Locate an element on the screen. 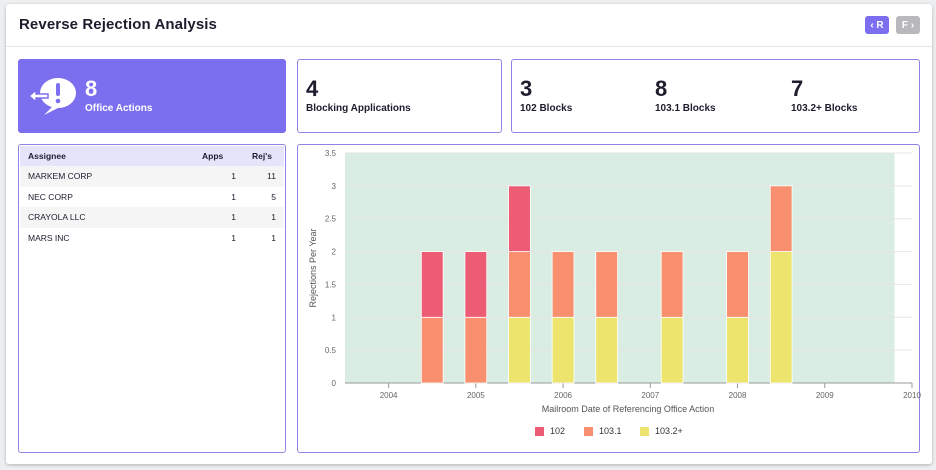 The image size is (936, 470). legend-item-103-2: 103.2+ is located at coordinates (661, 431).